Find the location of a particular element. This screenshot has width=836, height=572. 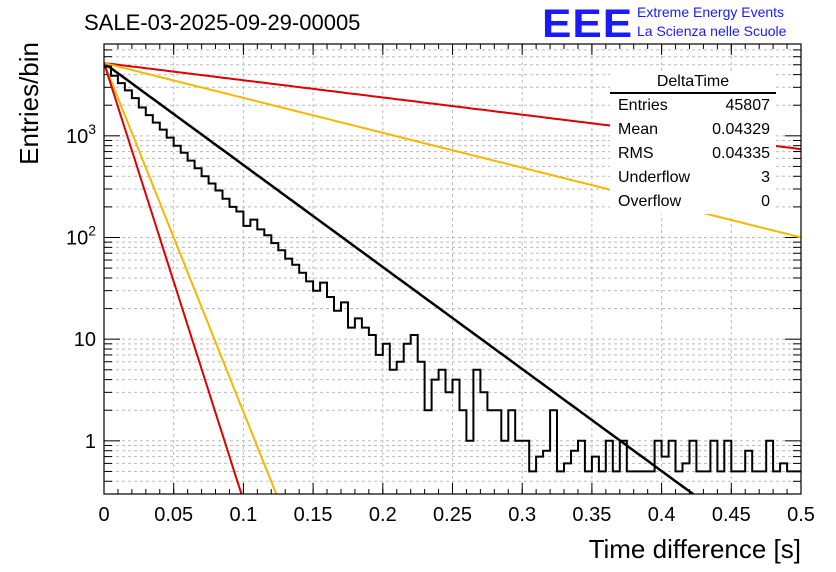

x-tick-label: 0.3 is located at coordinates (522, 515).